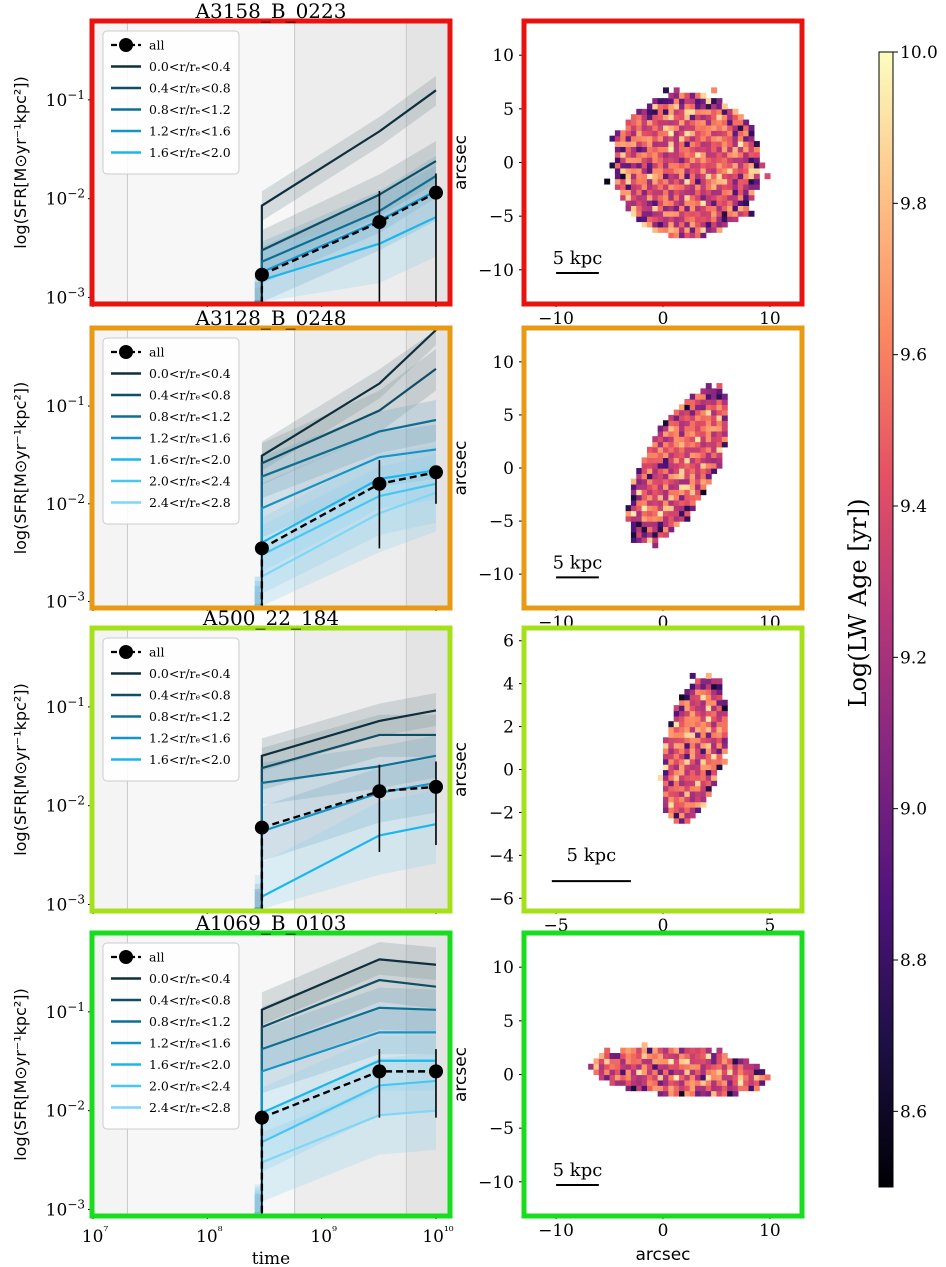 This screenshot has height=1267, width=946. Describe the element at coordinates (190, 1086) in the screenshot. I see `legend-label: 2.0<r/rₑ<2.4` at that location.